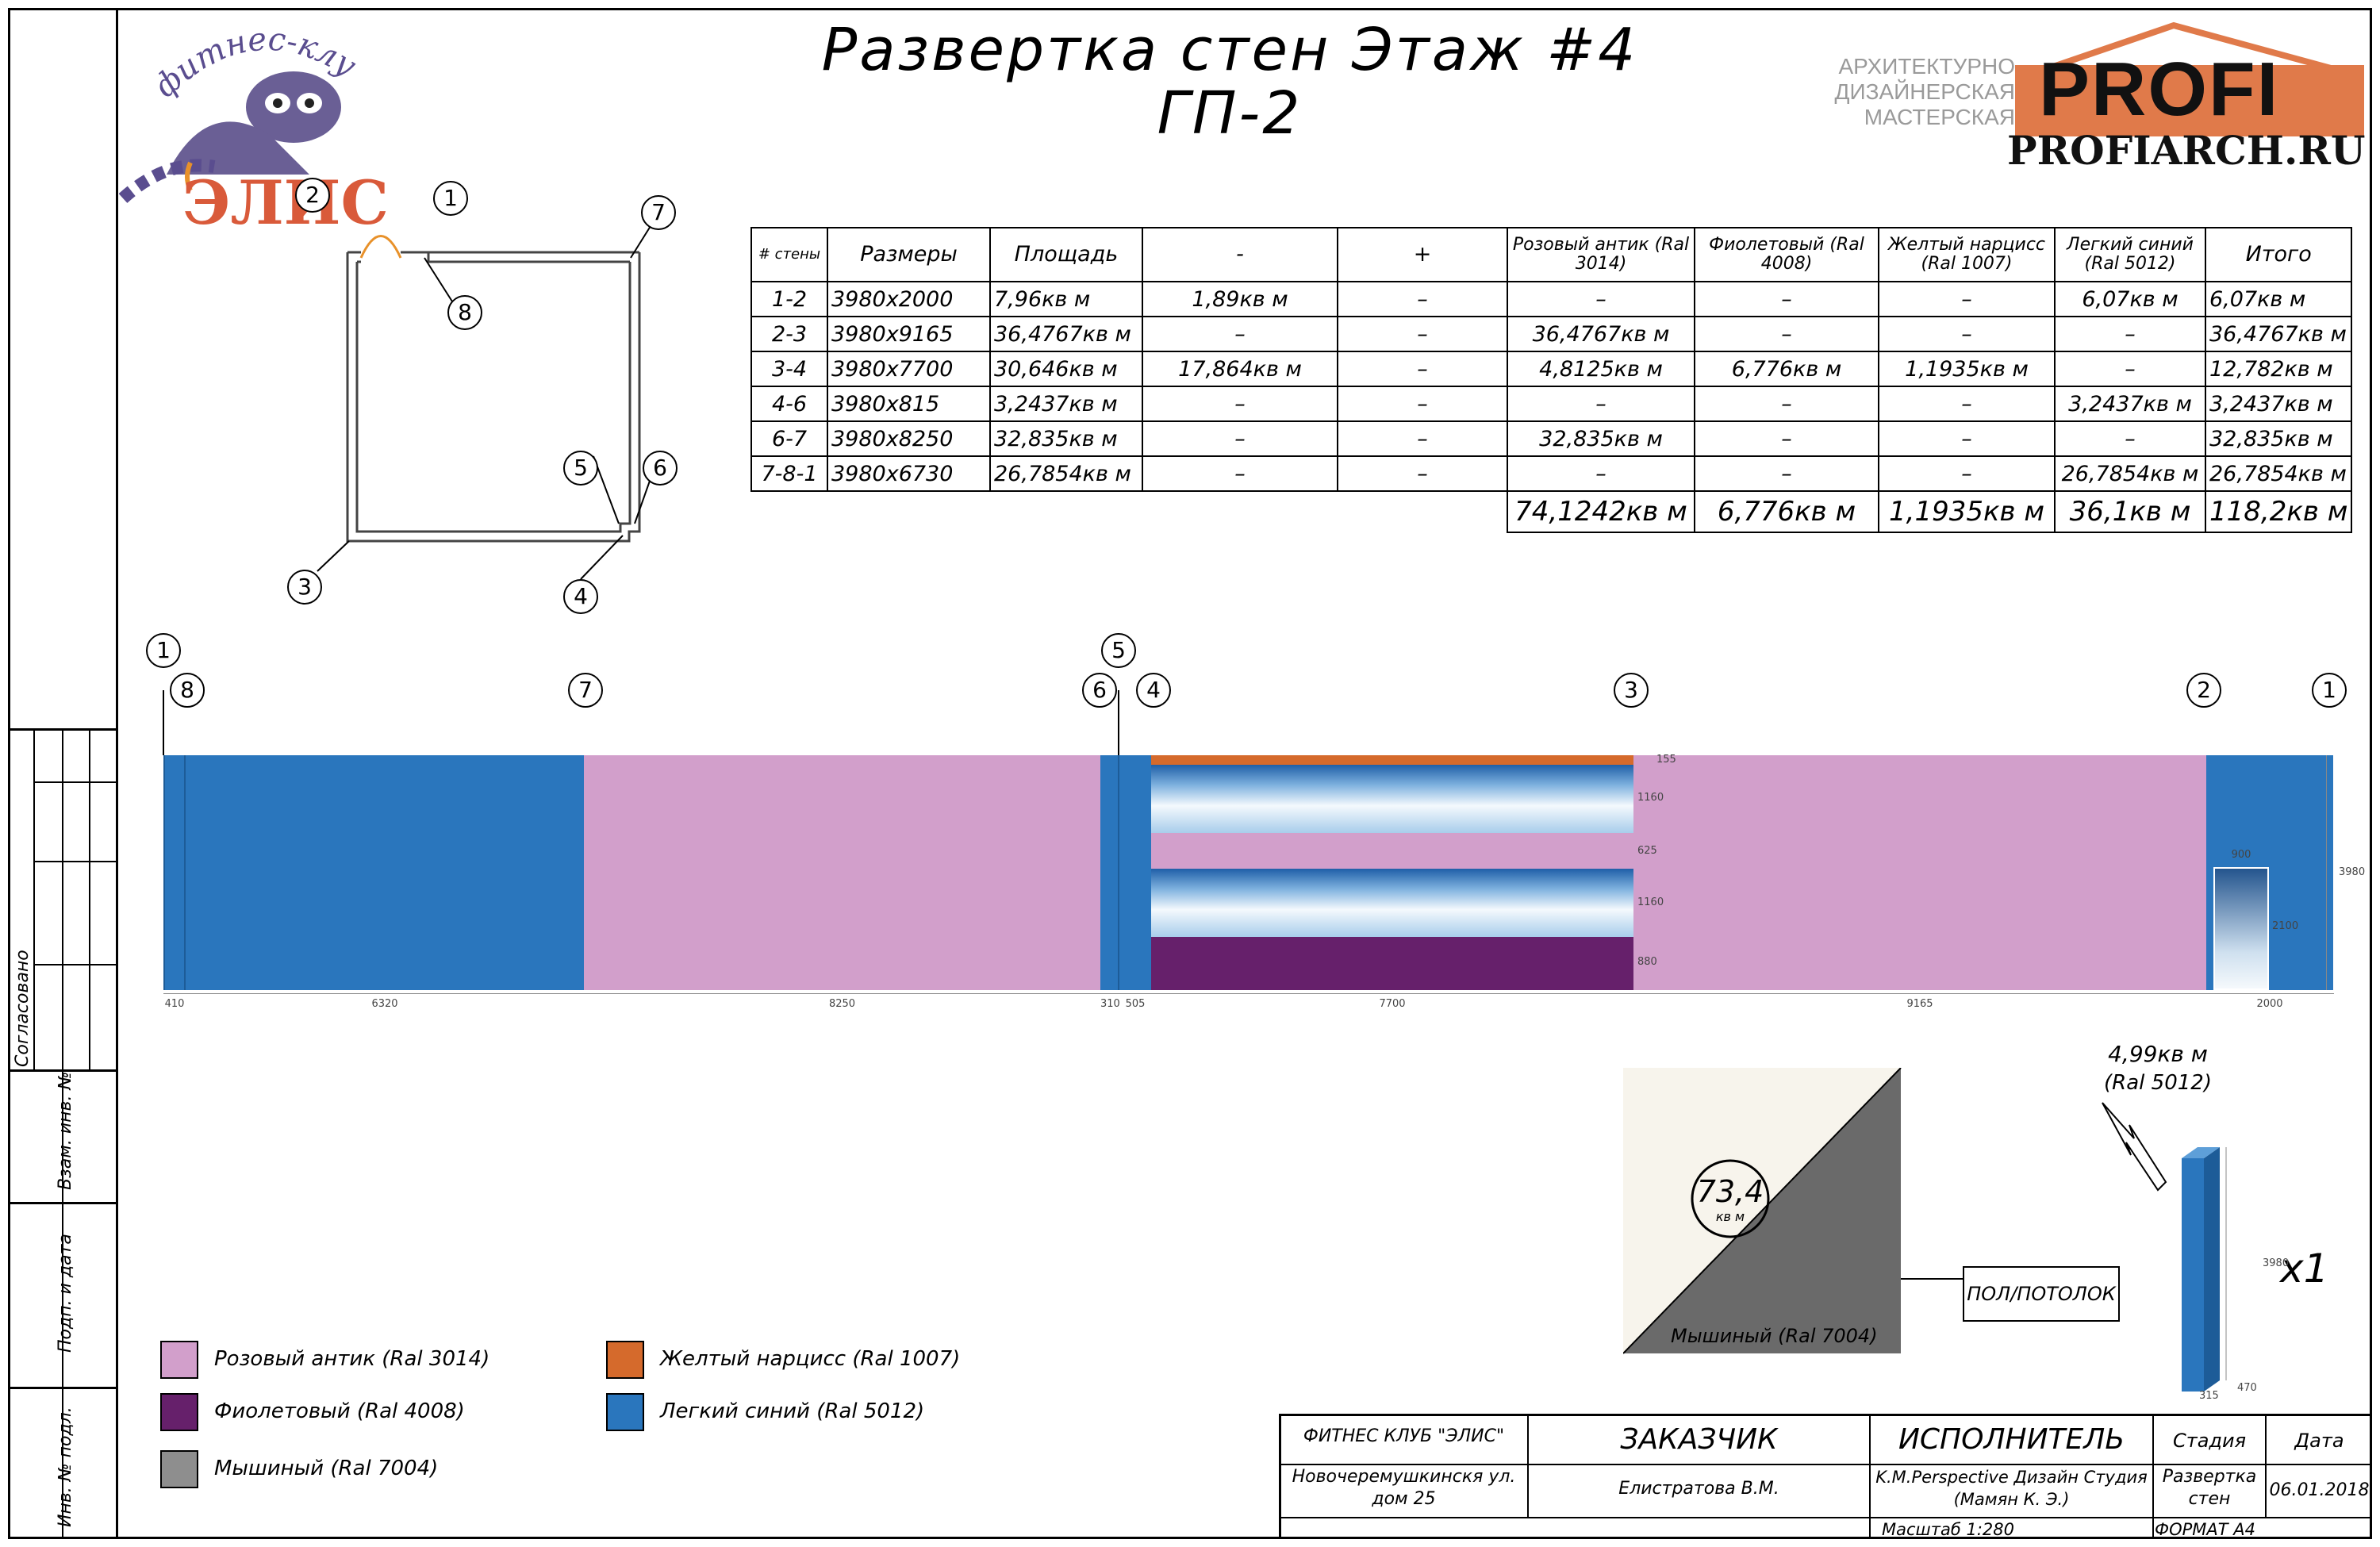  What do you see at coordinates (1229, 50) in the screenshot?
I see `page-title: Развертка стен Этаж #4` at bounding box center [1229, 50].